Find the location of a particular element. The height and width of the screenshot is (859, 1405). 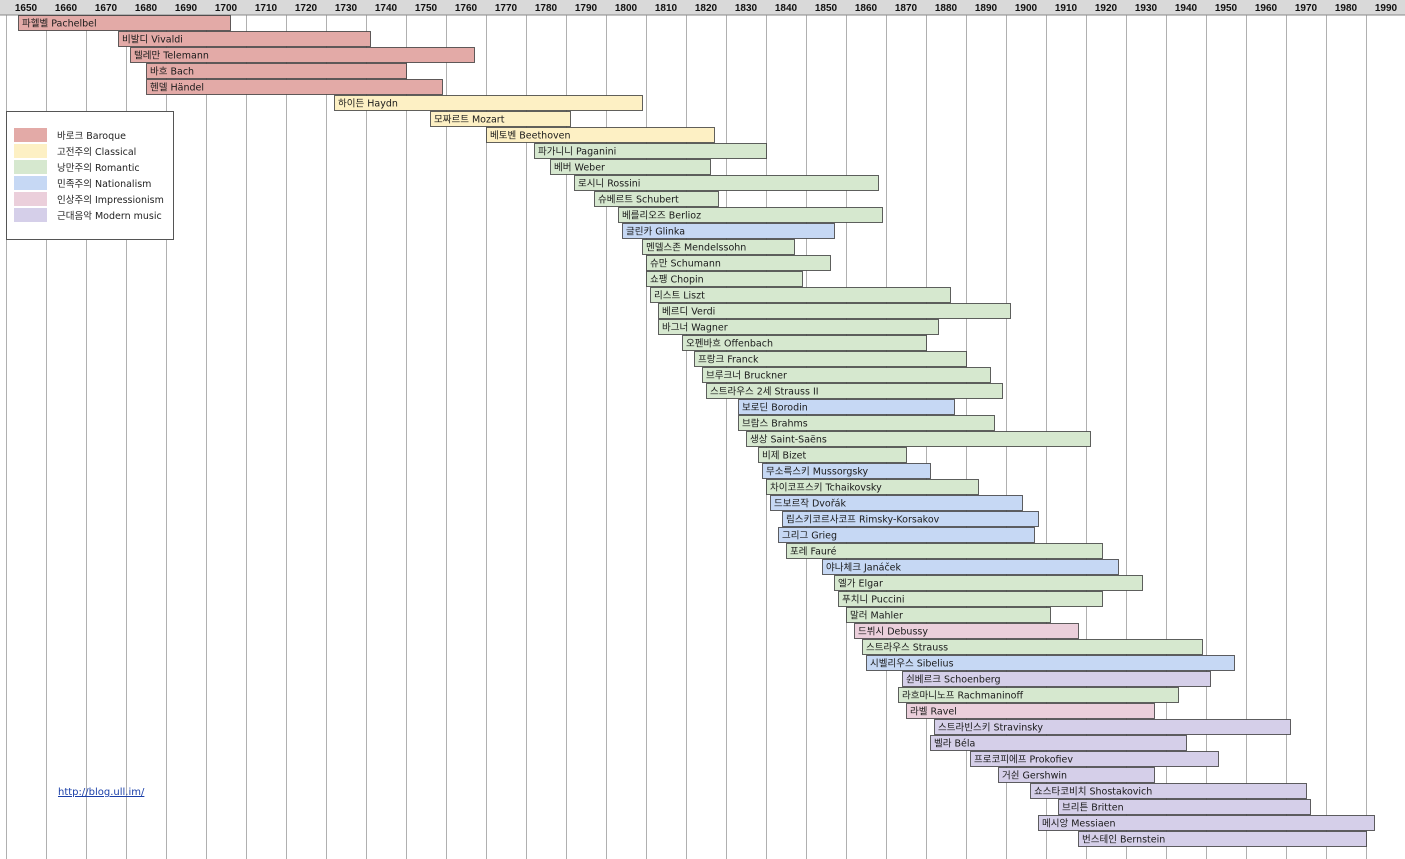

blog-link: http://blog.ull.im/ is located at coordinates (101, 792).